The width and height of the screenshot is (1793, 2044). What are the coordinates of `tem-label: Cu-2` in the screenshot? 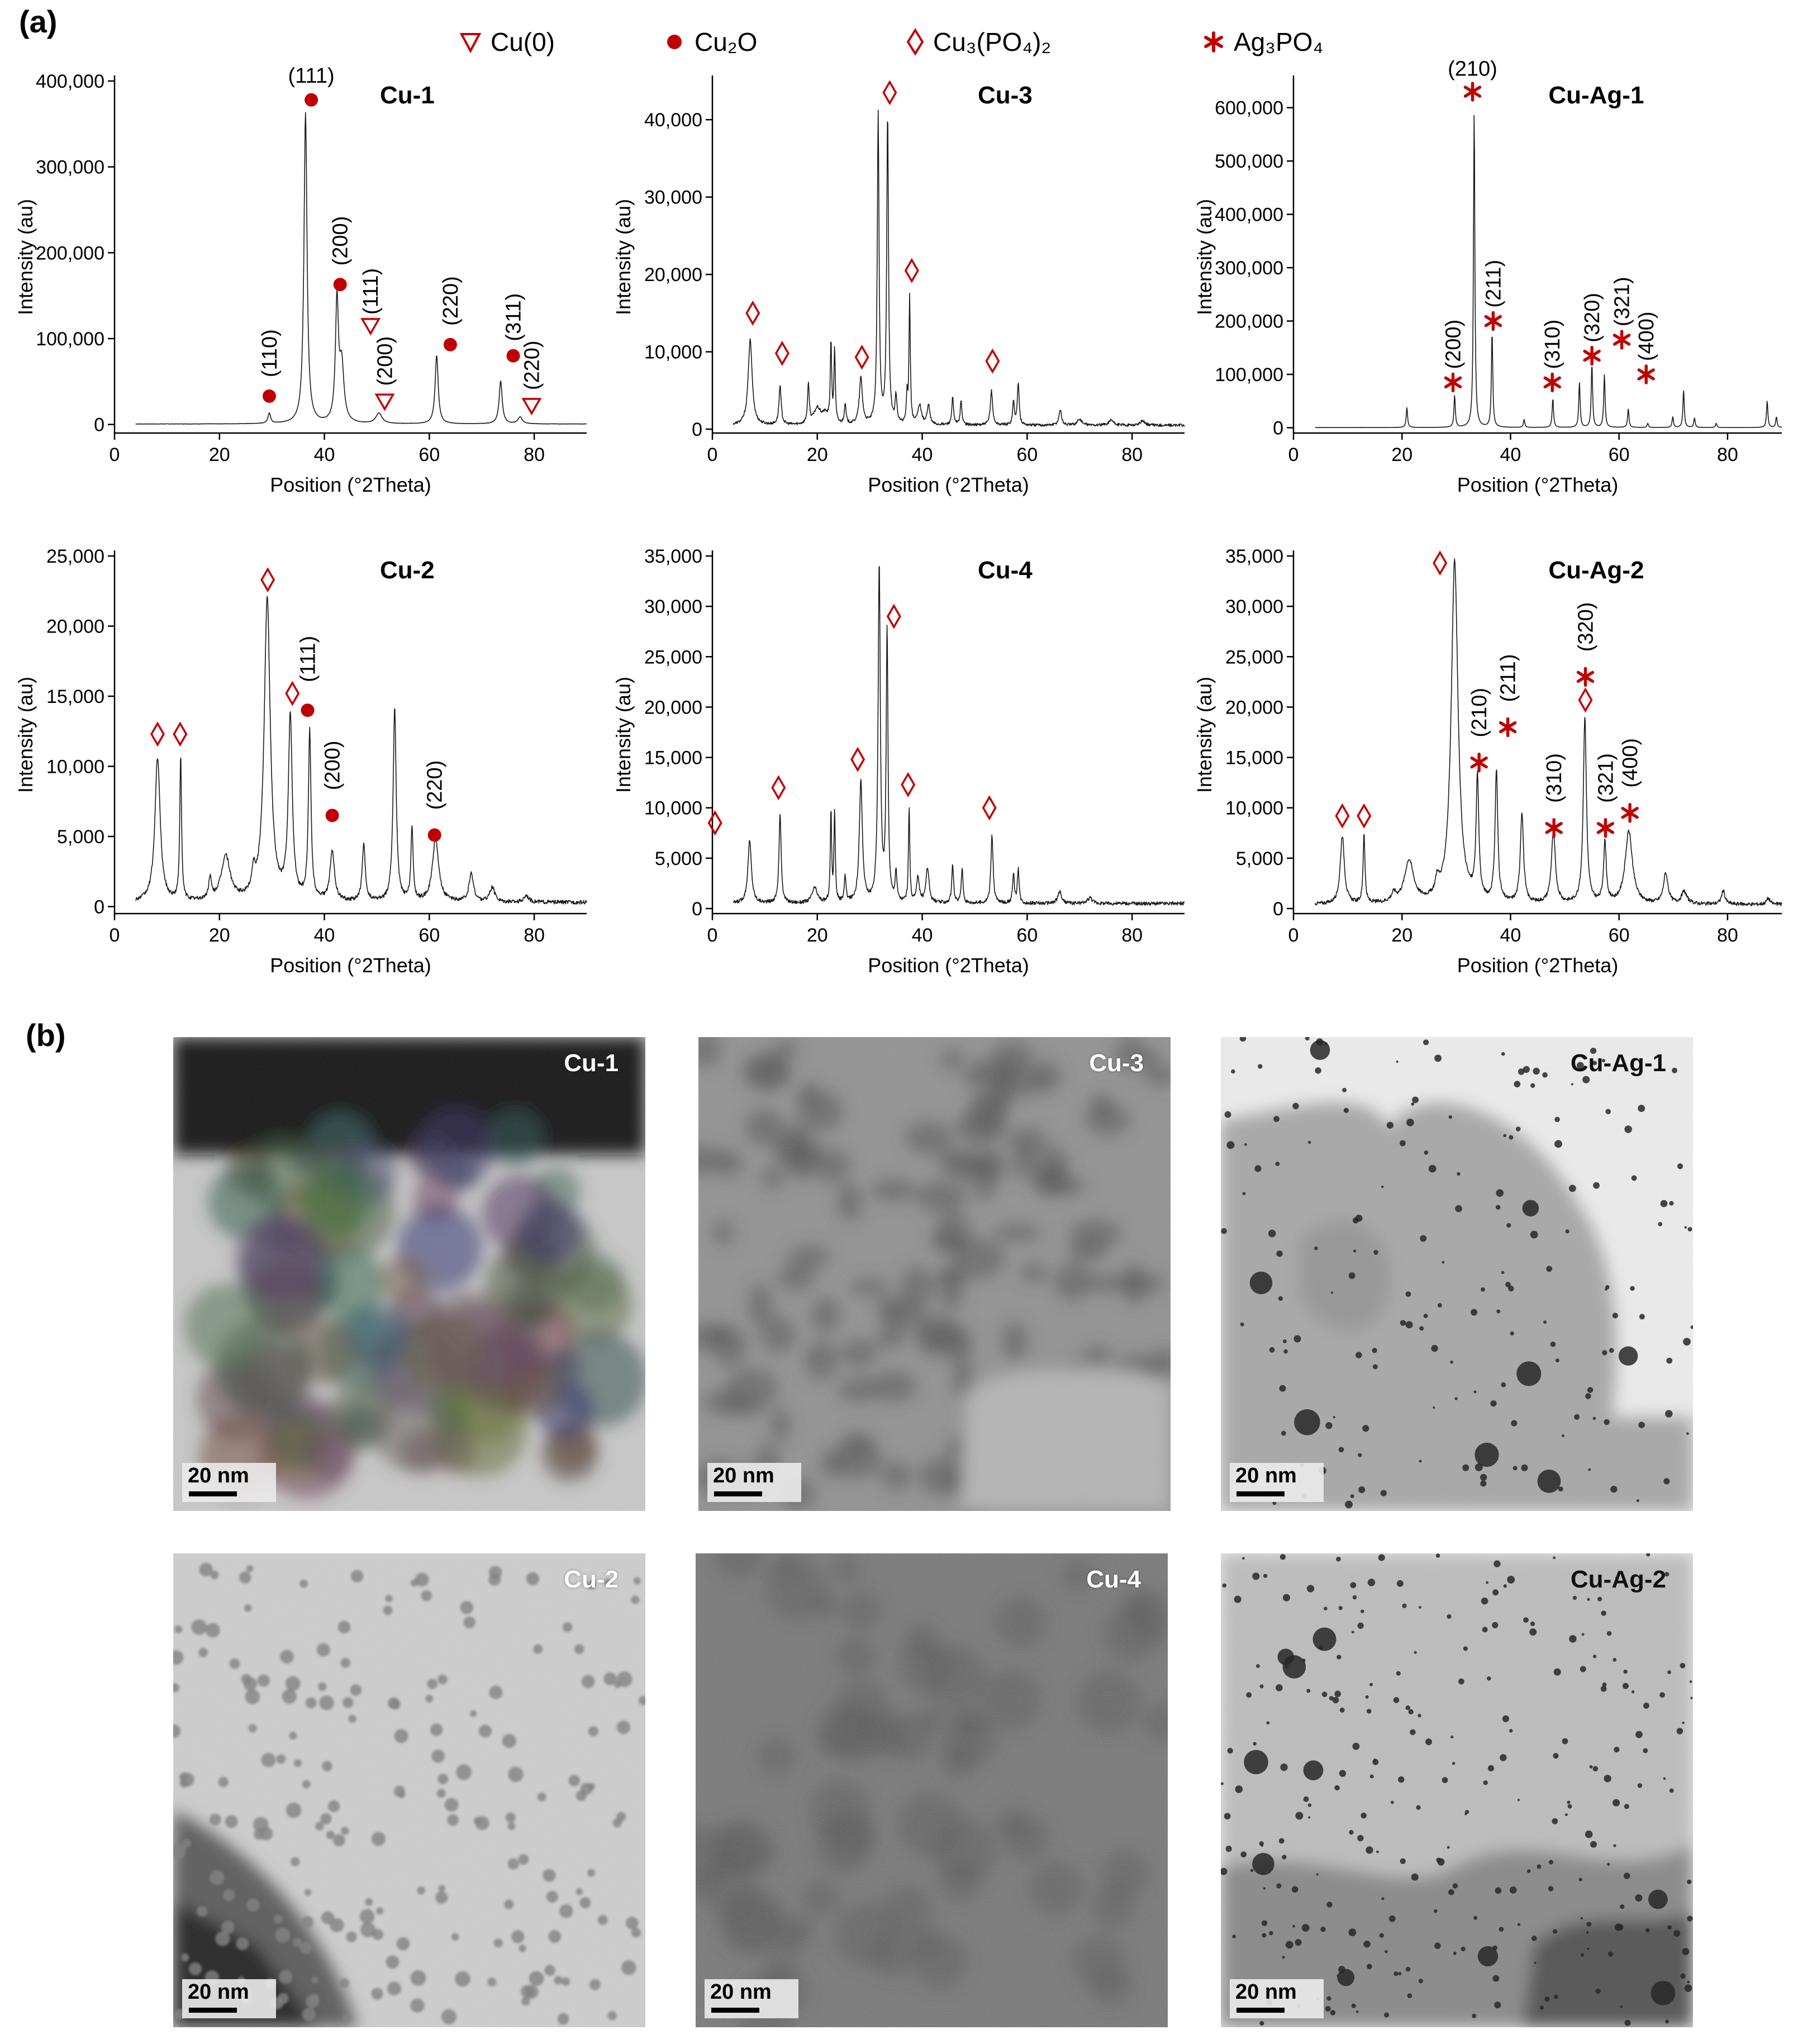 It's located at (591, 1580).